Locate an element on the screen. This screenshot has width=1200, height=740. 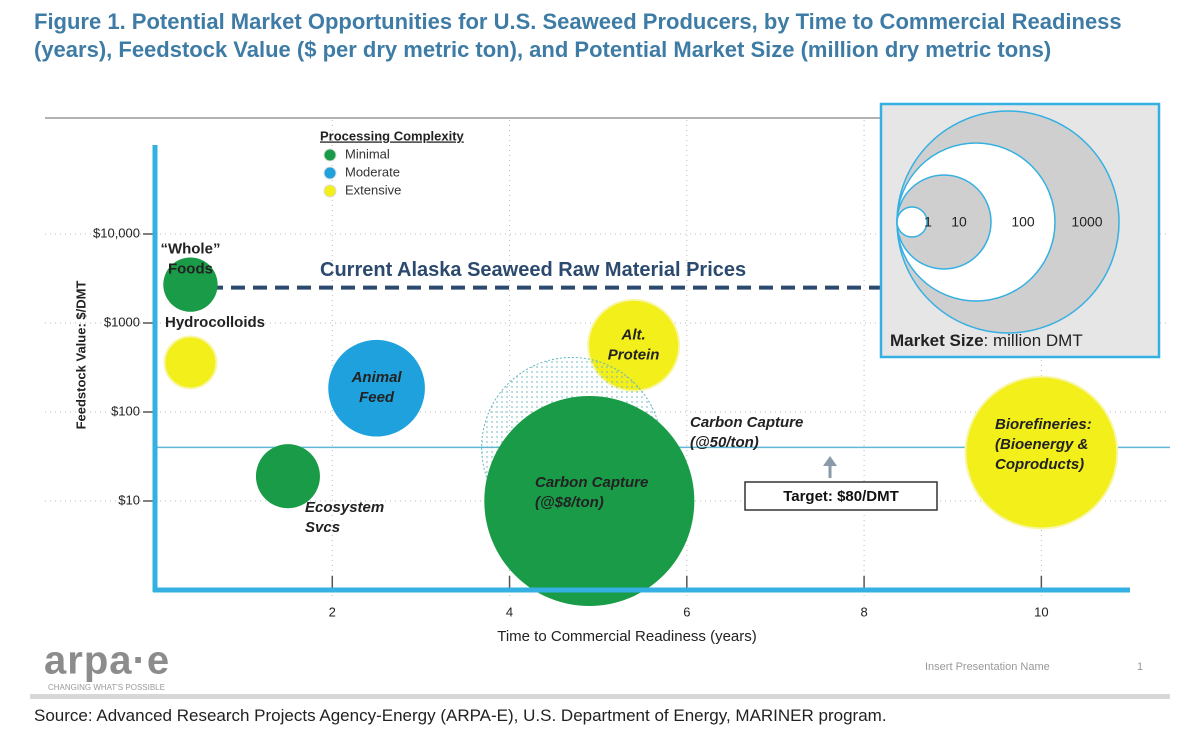
annotation: Target: $80/DMT is located at coordinates (841, 496).